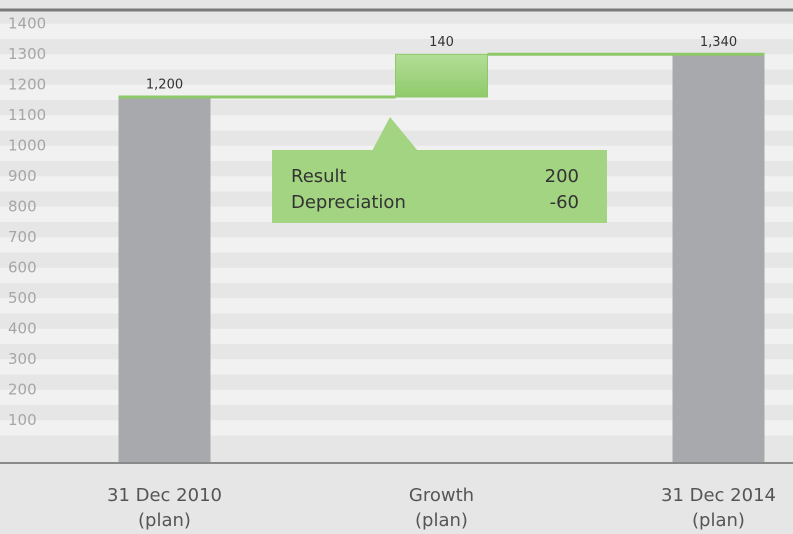  What do you see at coordinates (164, 495) in the screenshot?
I see `x-tick-label: 31 Dec 2010` at bounding box center [164, 495].